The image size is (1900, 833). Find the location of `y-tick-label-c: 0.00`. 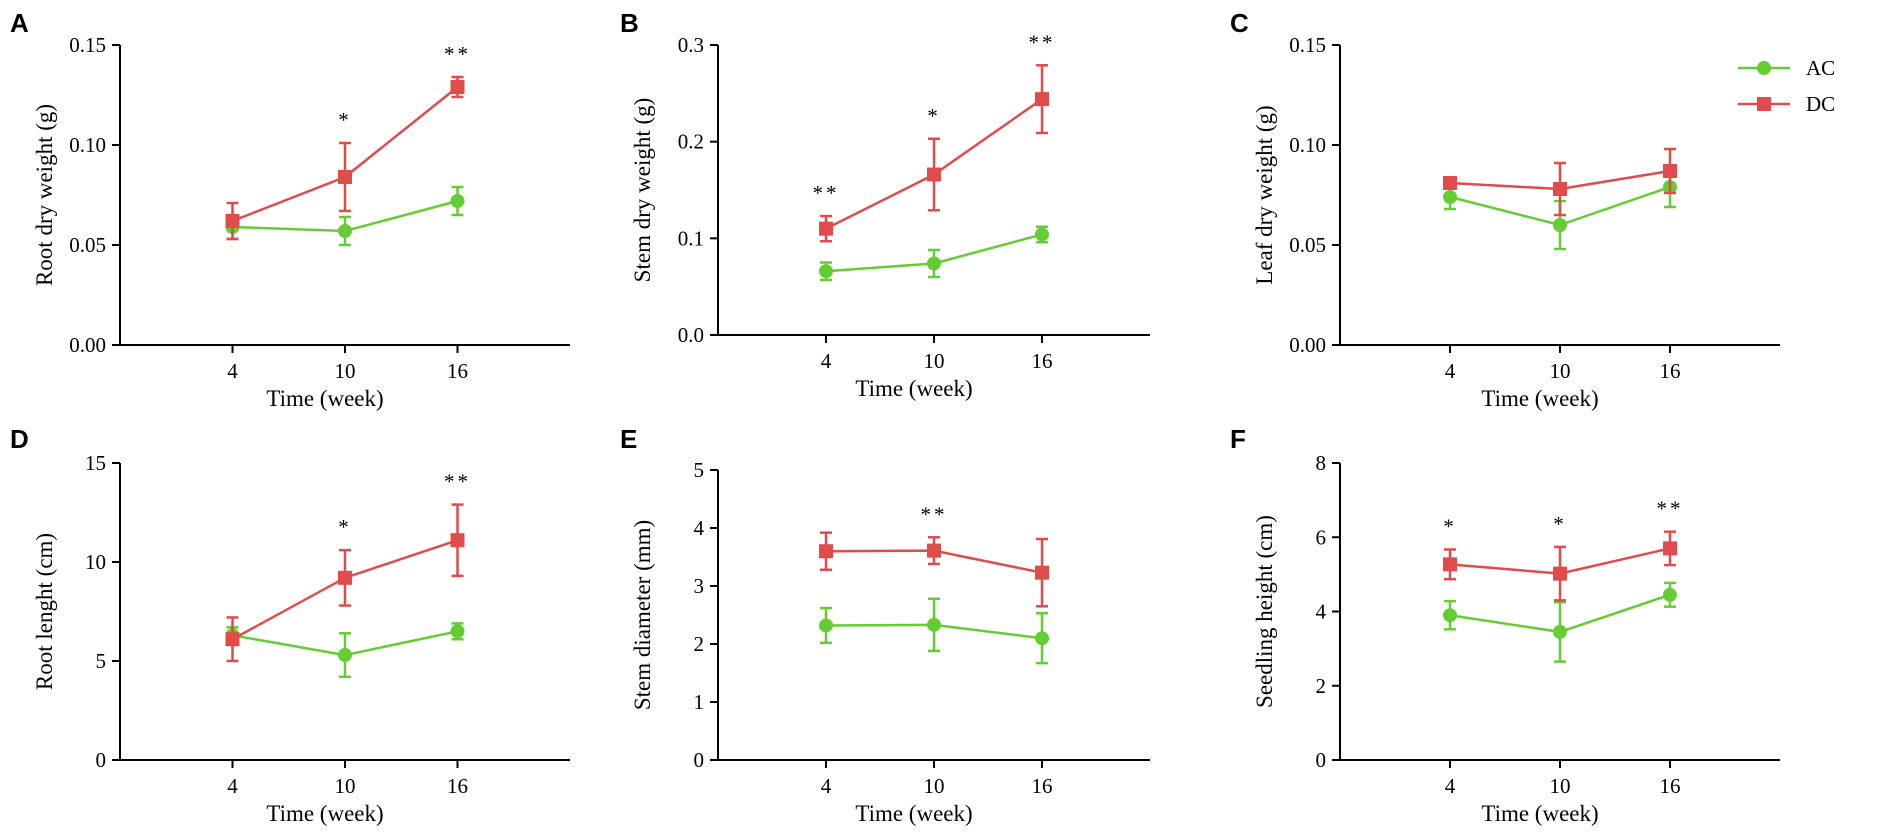

y-tick-label-c: 0.00 is located at coordinates (1307, 345).